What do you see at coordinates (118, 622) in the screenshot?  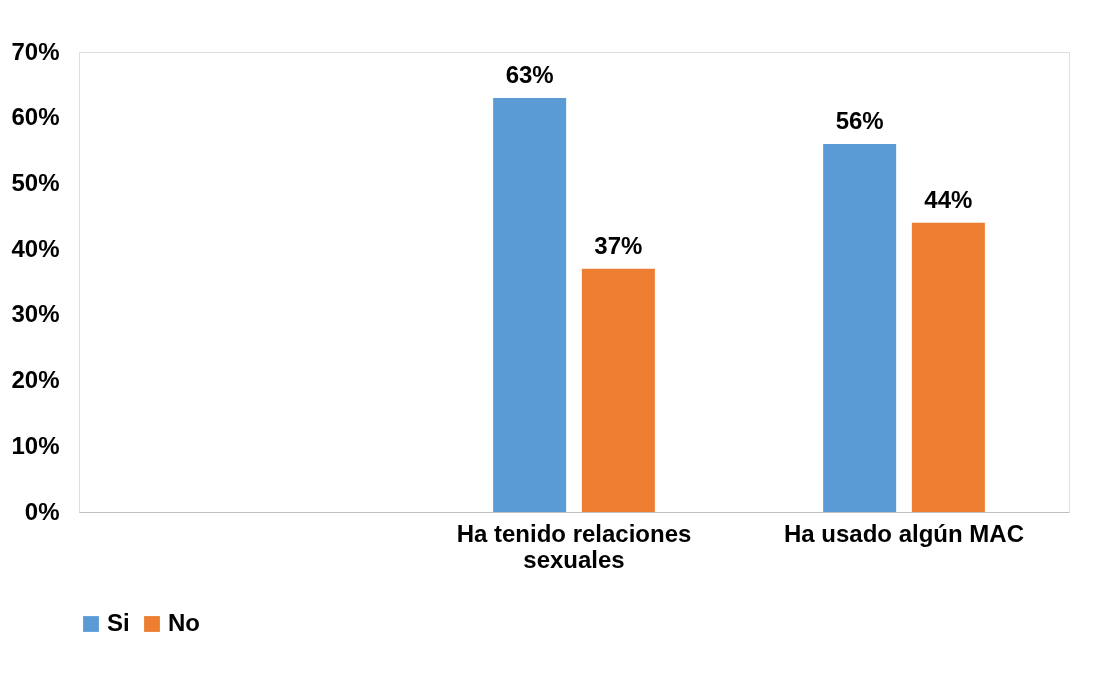 I see `legend-label: Si` at bounding box center [118, 622].